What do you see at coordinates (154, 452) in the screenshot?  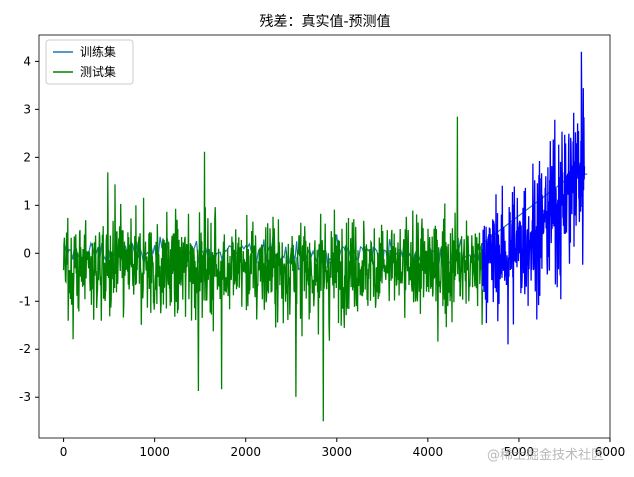 I see `x-tick-label: 1000` at bounding box center [154, 452].